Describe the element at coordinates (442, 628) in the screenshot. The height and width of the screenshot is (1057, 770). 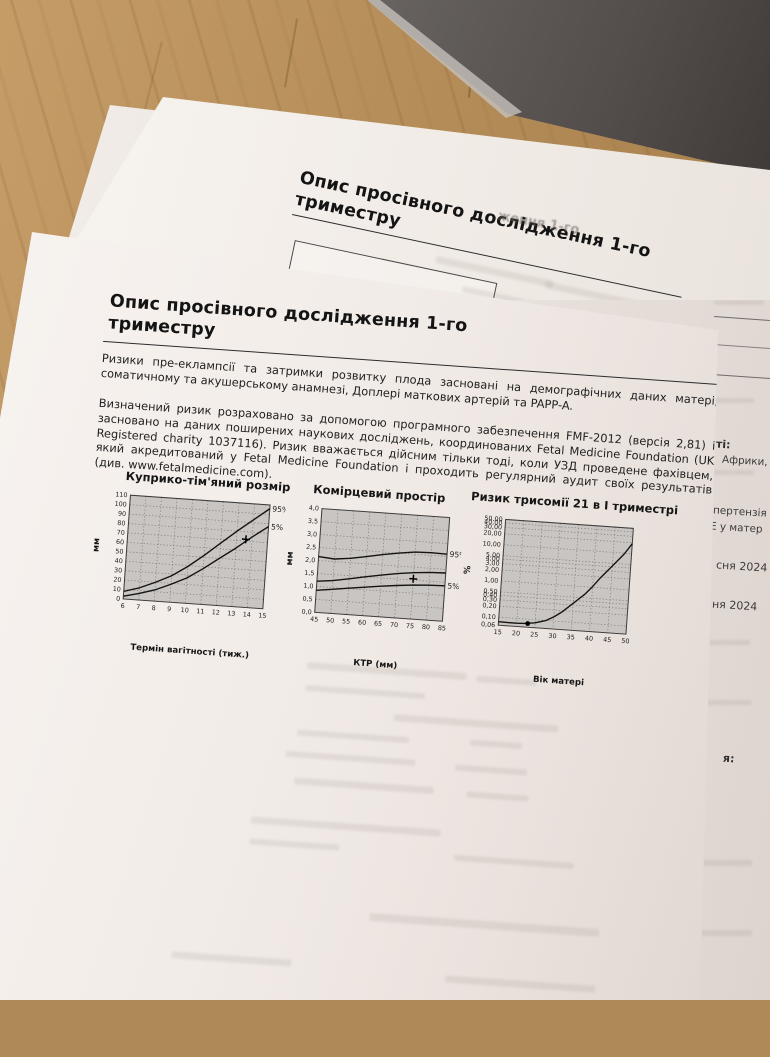
I see `svg-text: 85` at that location.